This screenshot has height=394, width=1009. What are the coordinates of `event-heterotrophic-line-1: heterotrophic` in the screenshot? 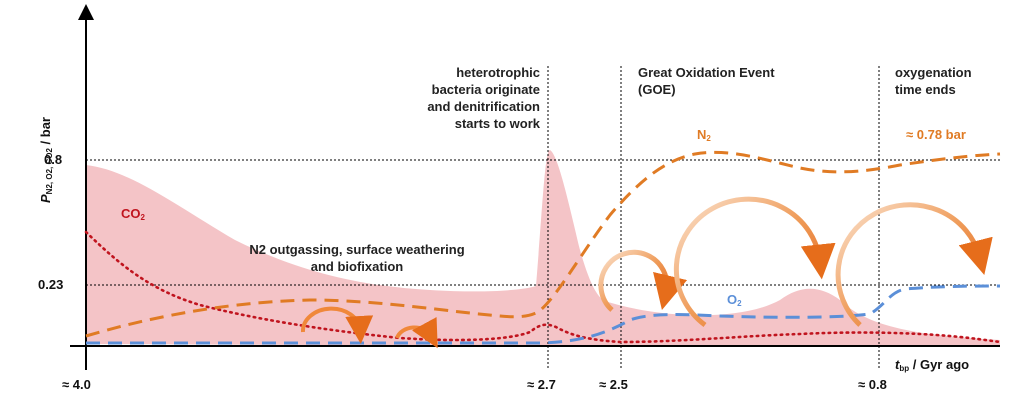 It's located at (498, 72).